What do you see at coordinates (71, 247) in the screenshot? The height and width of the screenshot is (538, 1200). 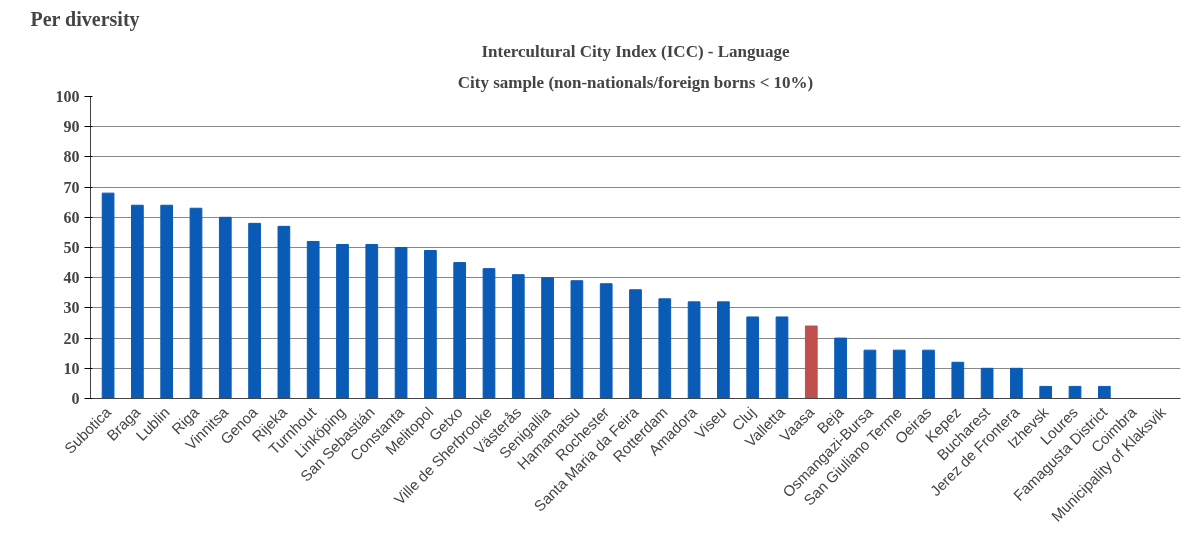 I see `y-tick-label: 50` at bounding box center [71, 247].